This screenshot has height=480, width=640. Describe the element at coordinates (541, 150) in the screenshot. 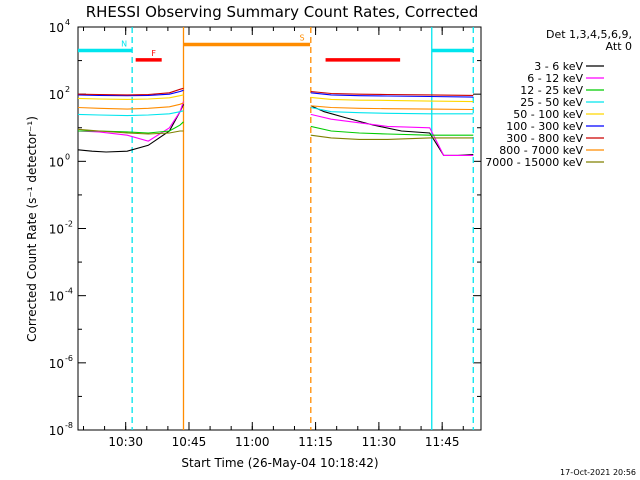

I see `legend-label: 800 - 7000 keV` at that location.